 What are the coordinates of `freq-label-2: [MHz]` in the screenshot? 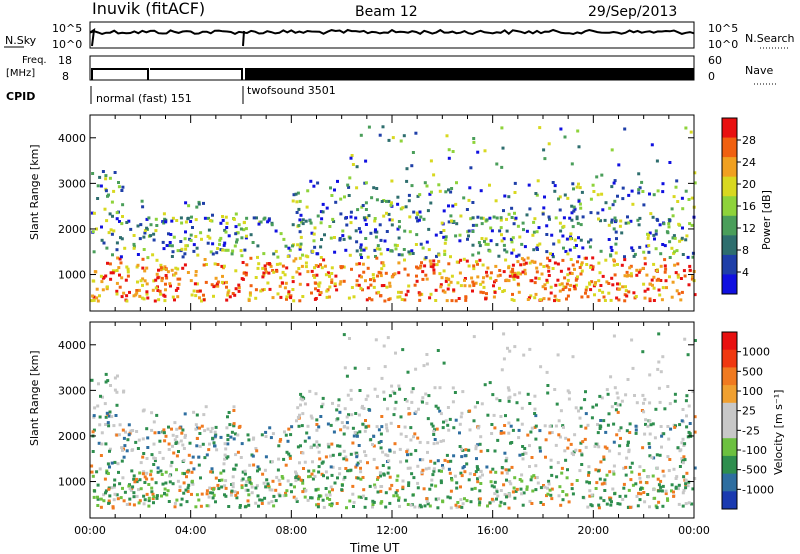 It's located at (20, 73).